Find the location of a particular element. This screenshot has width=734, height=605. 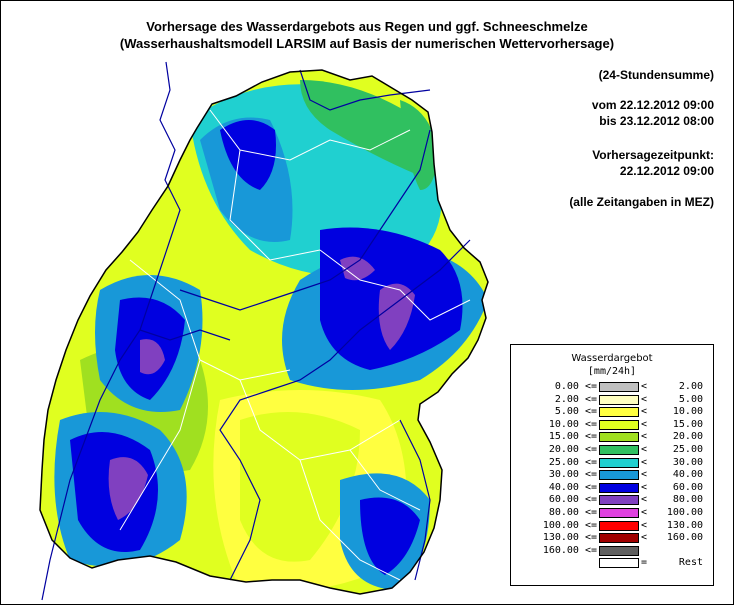

legend-upper-bound: 5.00 is located at coordinates (690, 399).